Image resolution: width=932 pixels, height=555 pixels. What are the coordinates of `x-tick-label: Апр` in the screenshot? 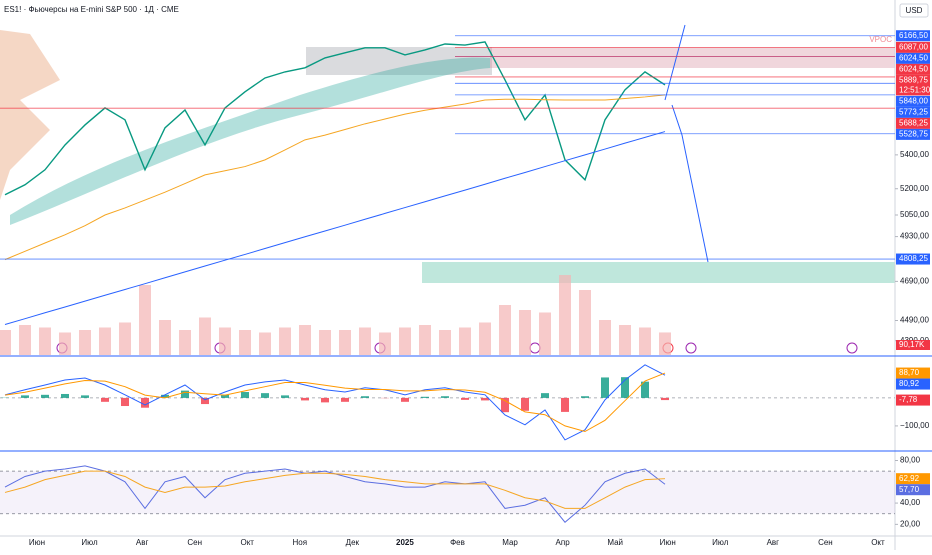 It's located at (563, 542).